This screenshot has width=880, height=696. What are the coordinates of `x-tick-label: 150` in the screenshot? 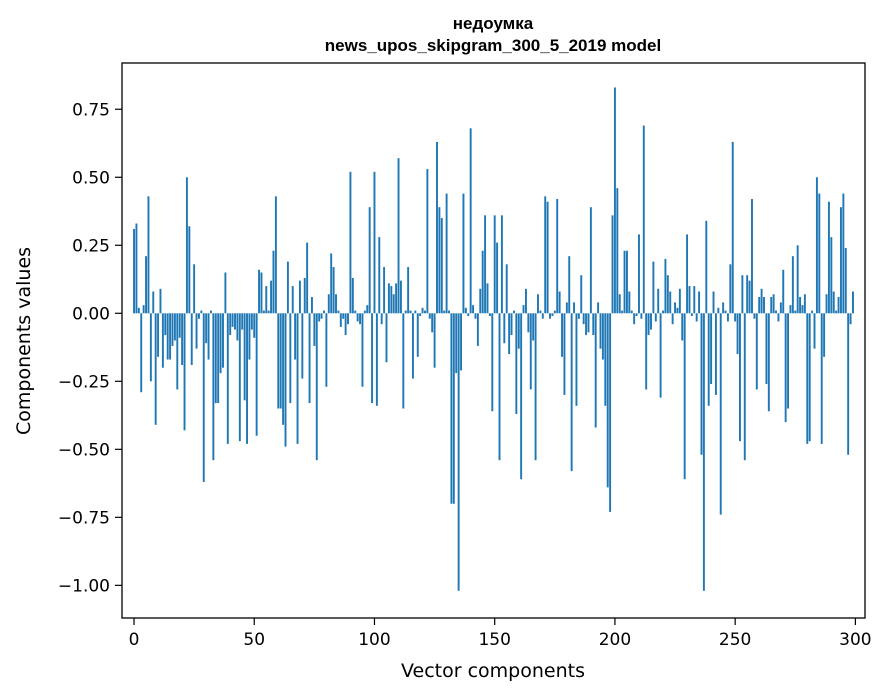 It's located at (494, 640).